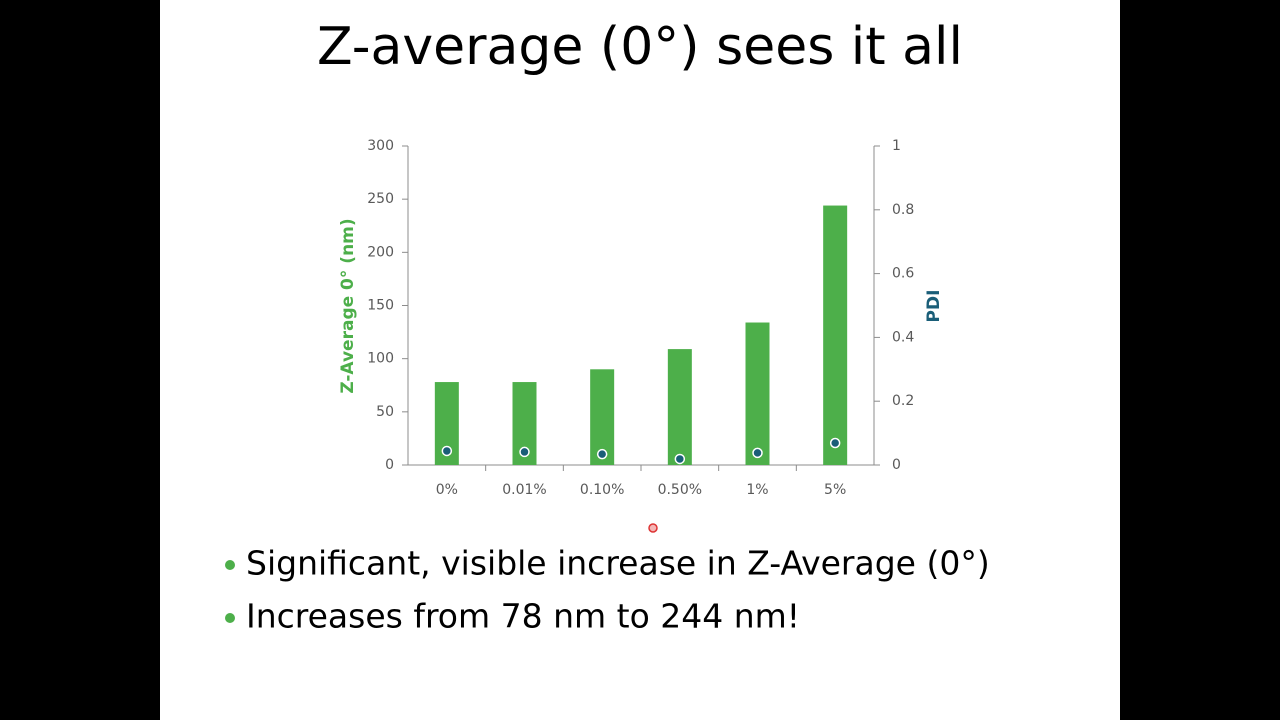 Image resolution: width=1280 pixels, height=720 pixels. Describe the element at coordinates (903, 401) in the screenshot. I see `y2-tick-label: 0.2` at that location.